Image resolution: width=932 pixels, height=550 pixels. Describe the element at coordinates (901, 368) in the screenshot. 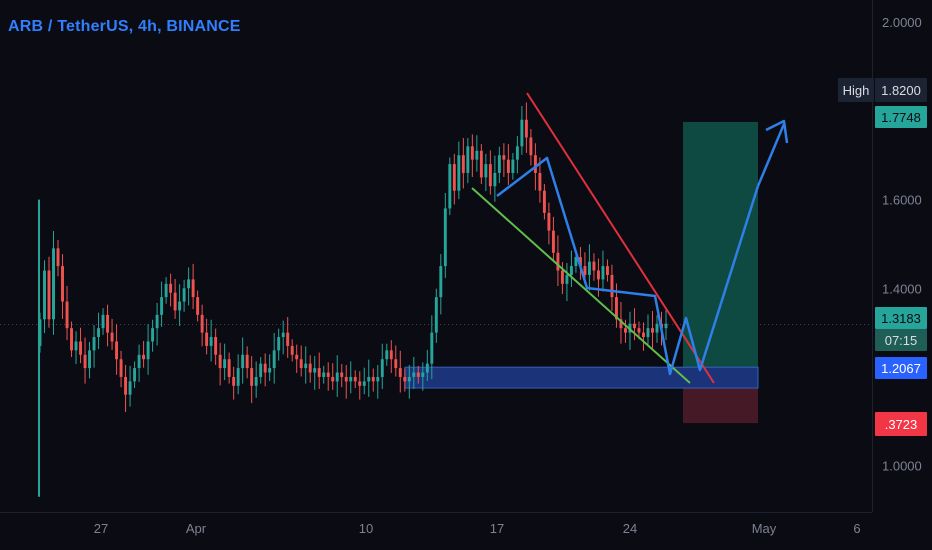

I see `entry-price-badge-bg` at that location.